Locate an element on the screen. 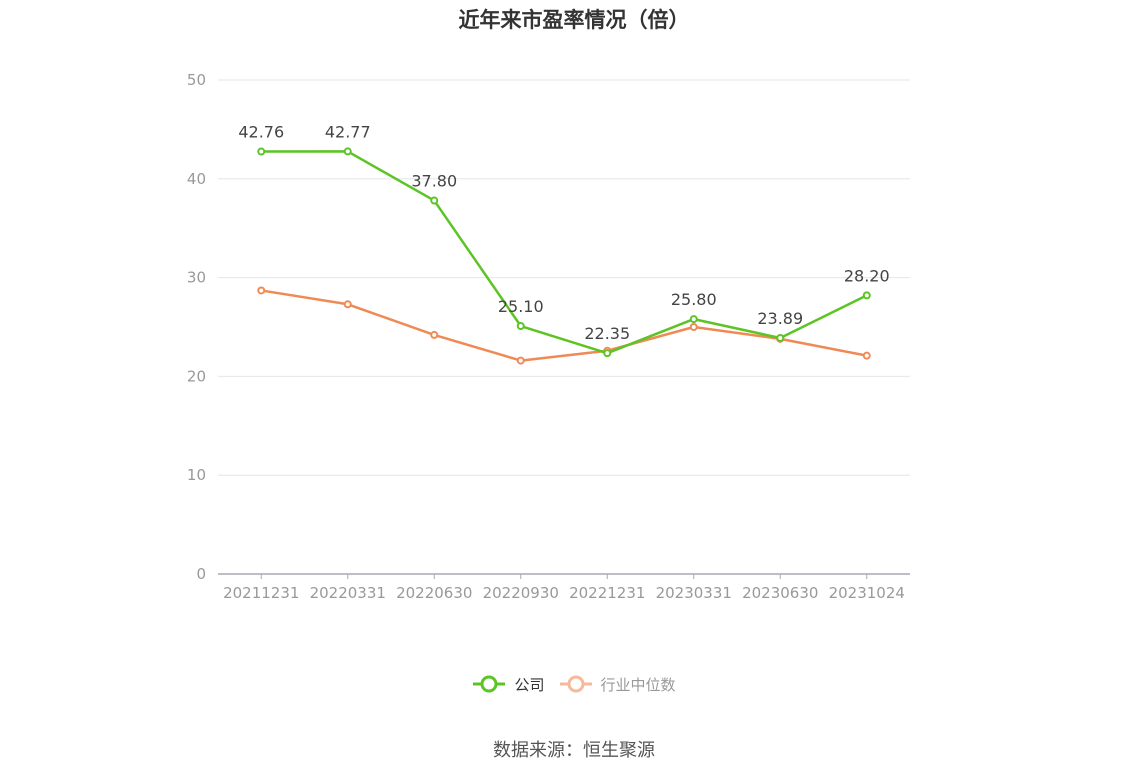  y-tick-label: 10 is located at coordinates (196, 475).